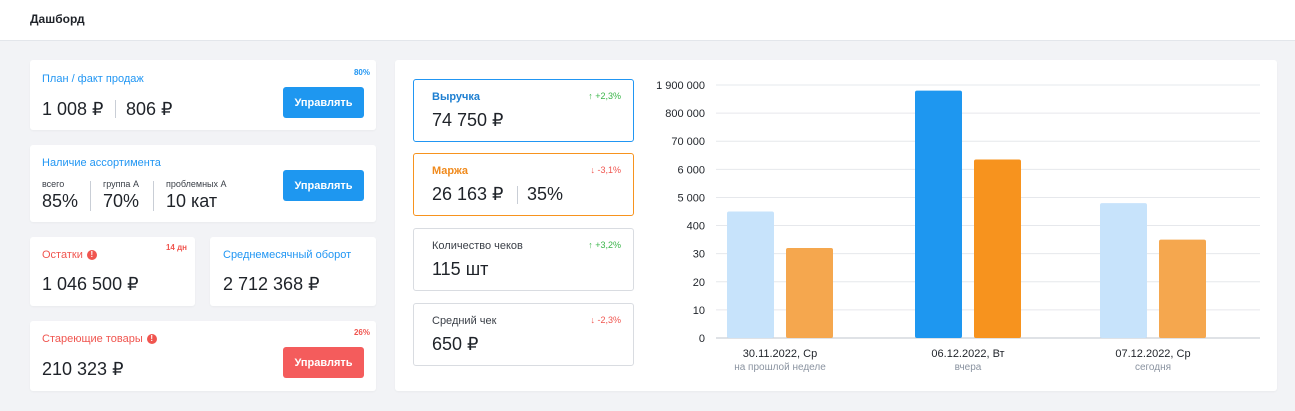 This screenshot has height=411, width=1295. What do you see at coordinates (699, 283) in the screenshot?
I see `y-tick-label: 20` at bounding box center [699, 283].